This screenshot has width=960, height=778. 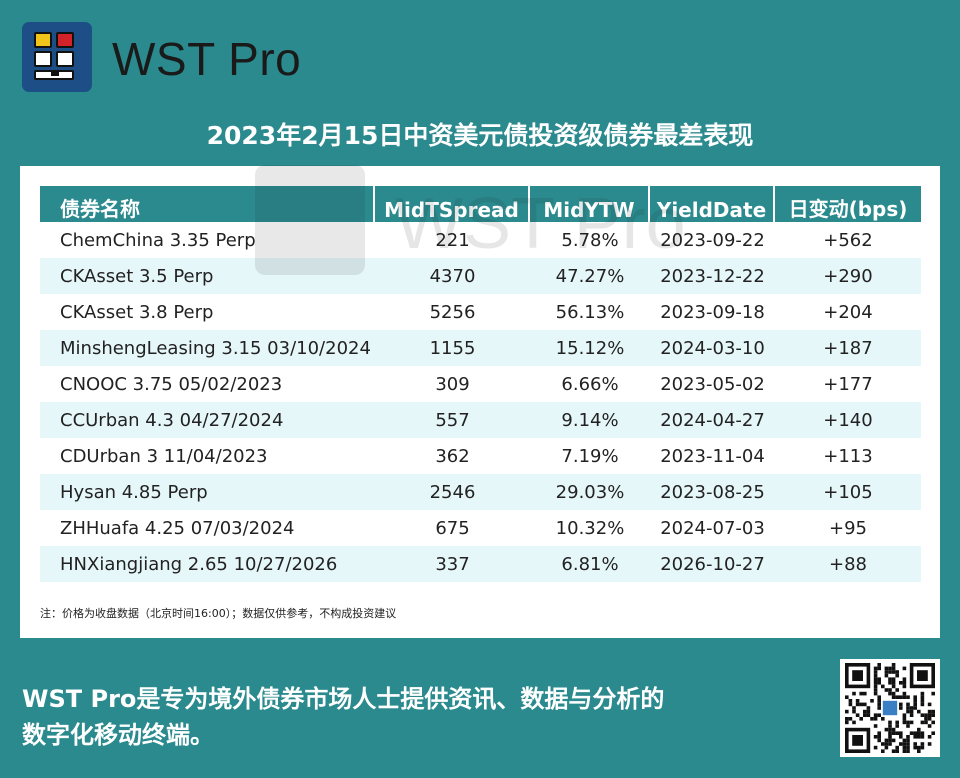 What do you see at coordinates (452, 456) in the screenshot?
I see `cell-midtspread: 362` at bounding box center [452, 456].